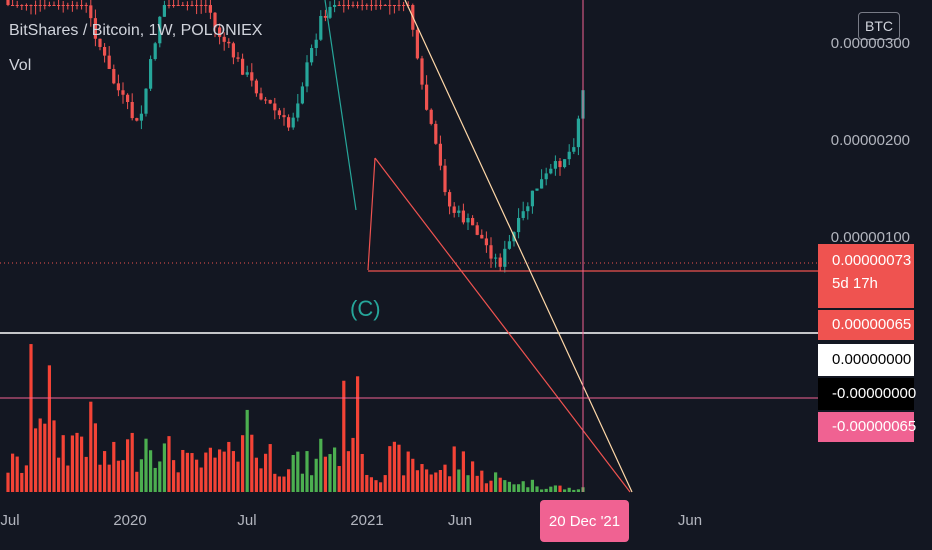 The width and height of the screenshot is (932, 550). Describe the element at coordinates (584, 521) in the screenshot. I see `cursor-date-badge: 20 Dec '21` at that location.